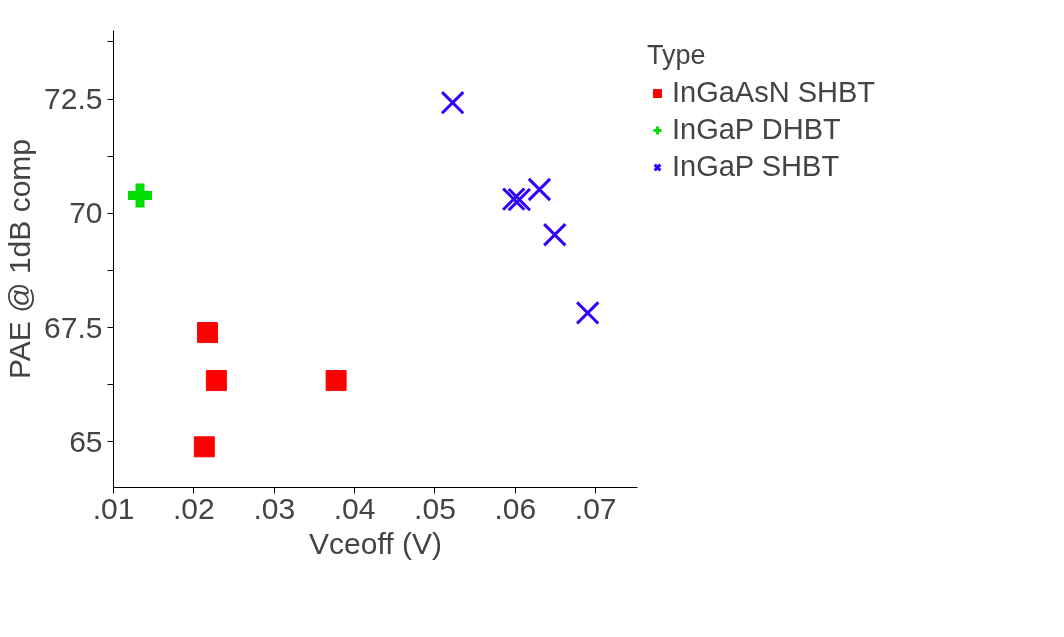  I want to click on x-tick-label: .07, so click(595, 508).